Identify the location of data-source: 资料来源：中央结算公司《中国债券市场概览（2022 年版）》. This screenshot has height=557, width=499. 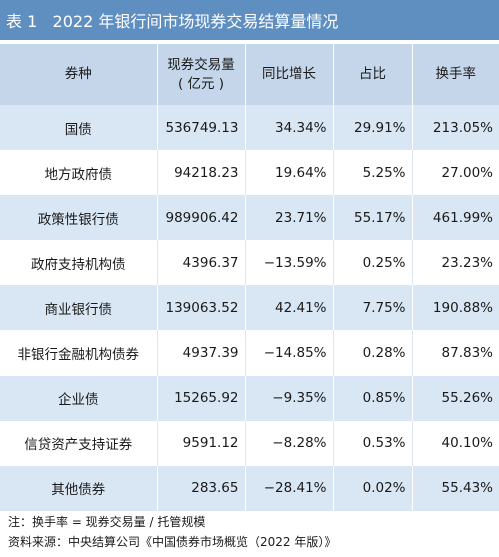
(172, 542).